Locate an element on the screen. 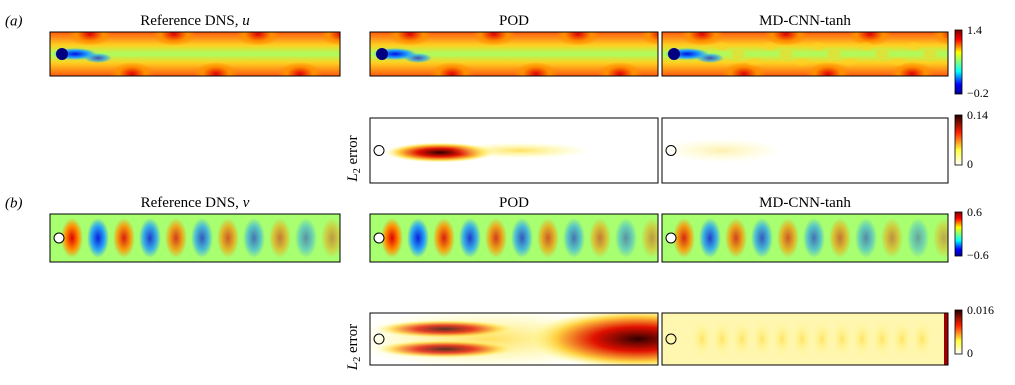 Image resolution: width=1015 pixels, height=385 pixels. error-symbol: L is located at coordinates (353, 177).